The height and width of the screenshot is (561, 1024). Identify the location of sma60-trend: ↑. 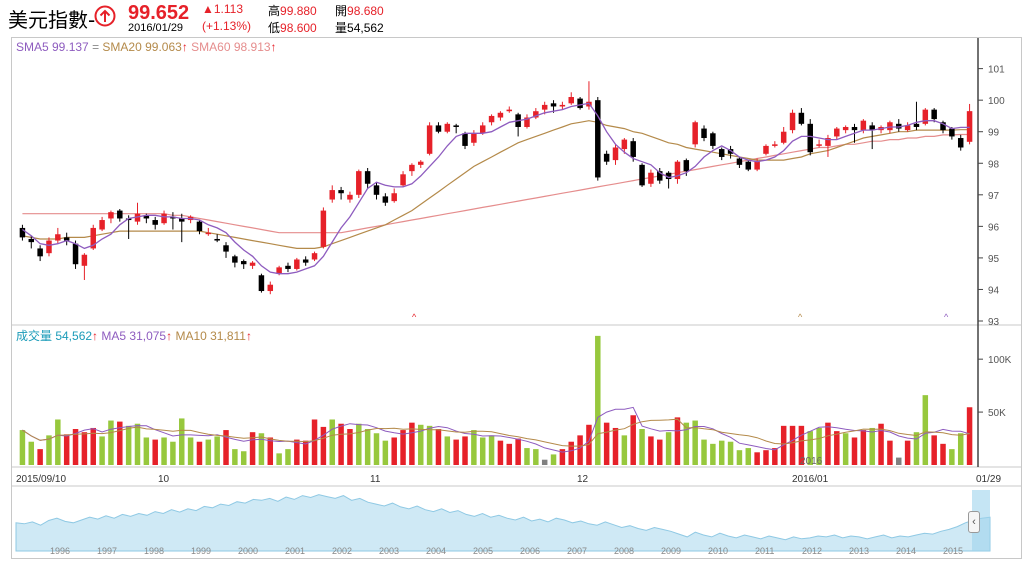
(273, 47).